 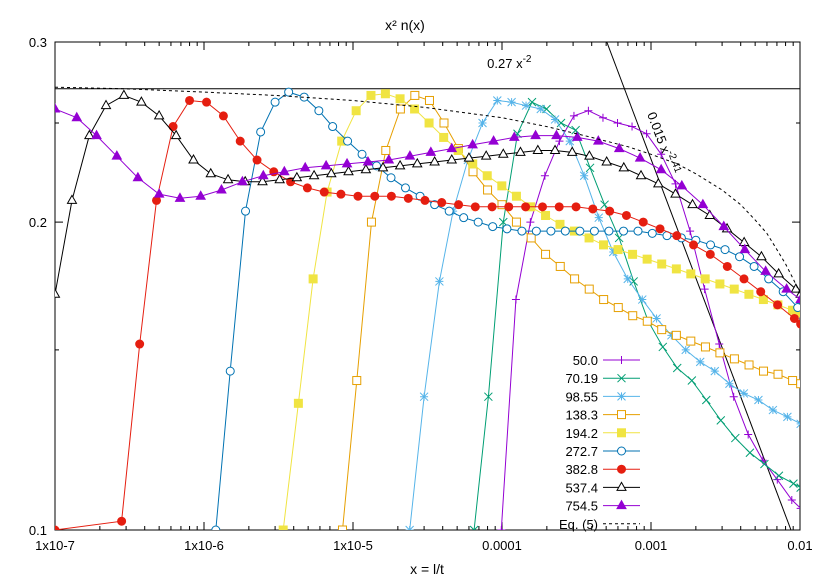 What do you see at coordinates (204, 545) in the screenshot?
I see `x-tick-label: 1x10-6` at bounding box center [204, 545].